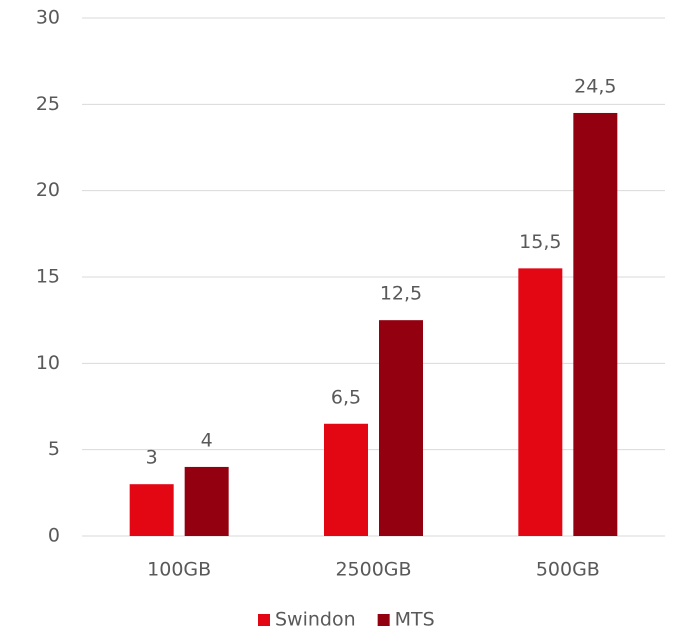  Describe the element at coordinates (54, 536) in the screenshot. I see `y-tick-label: 0` at that location.